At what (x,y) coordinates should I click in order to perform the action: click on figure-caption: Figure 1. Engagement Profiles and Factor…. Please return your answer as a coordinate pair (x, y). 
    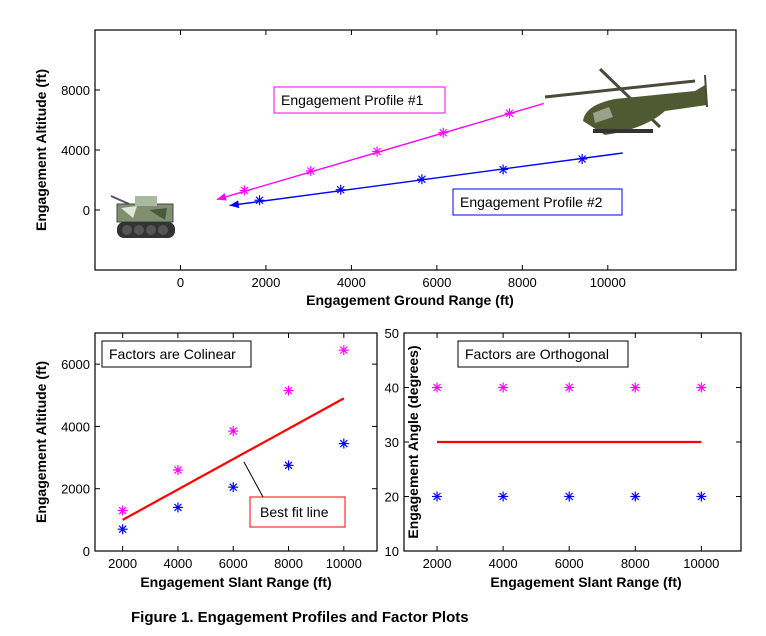
    Looking at the image, I should click on (300, 617).